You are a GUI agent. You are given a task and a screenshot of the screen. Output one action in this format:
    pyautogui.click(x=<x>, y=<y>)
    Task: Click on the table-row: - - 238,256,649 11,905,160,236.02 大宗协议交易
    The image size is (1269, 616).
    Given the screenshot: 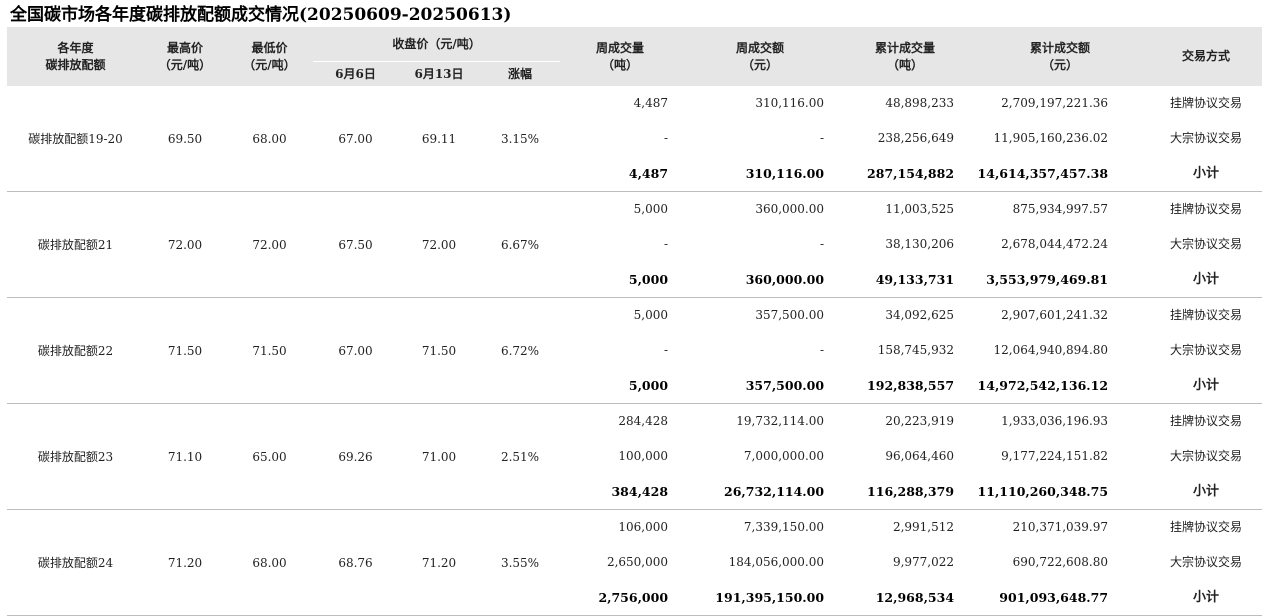 What is the action you would take?
    pyautogui.click(x=634, y=138)
    